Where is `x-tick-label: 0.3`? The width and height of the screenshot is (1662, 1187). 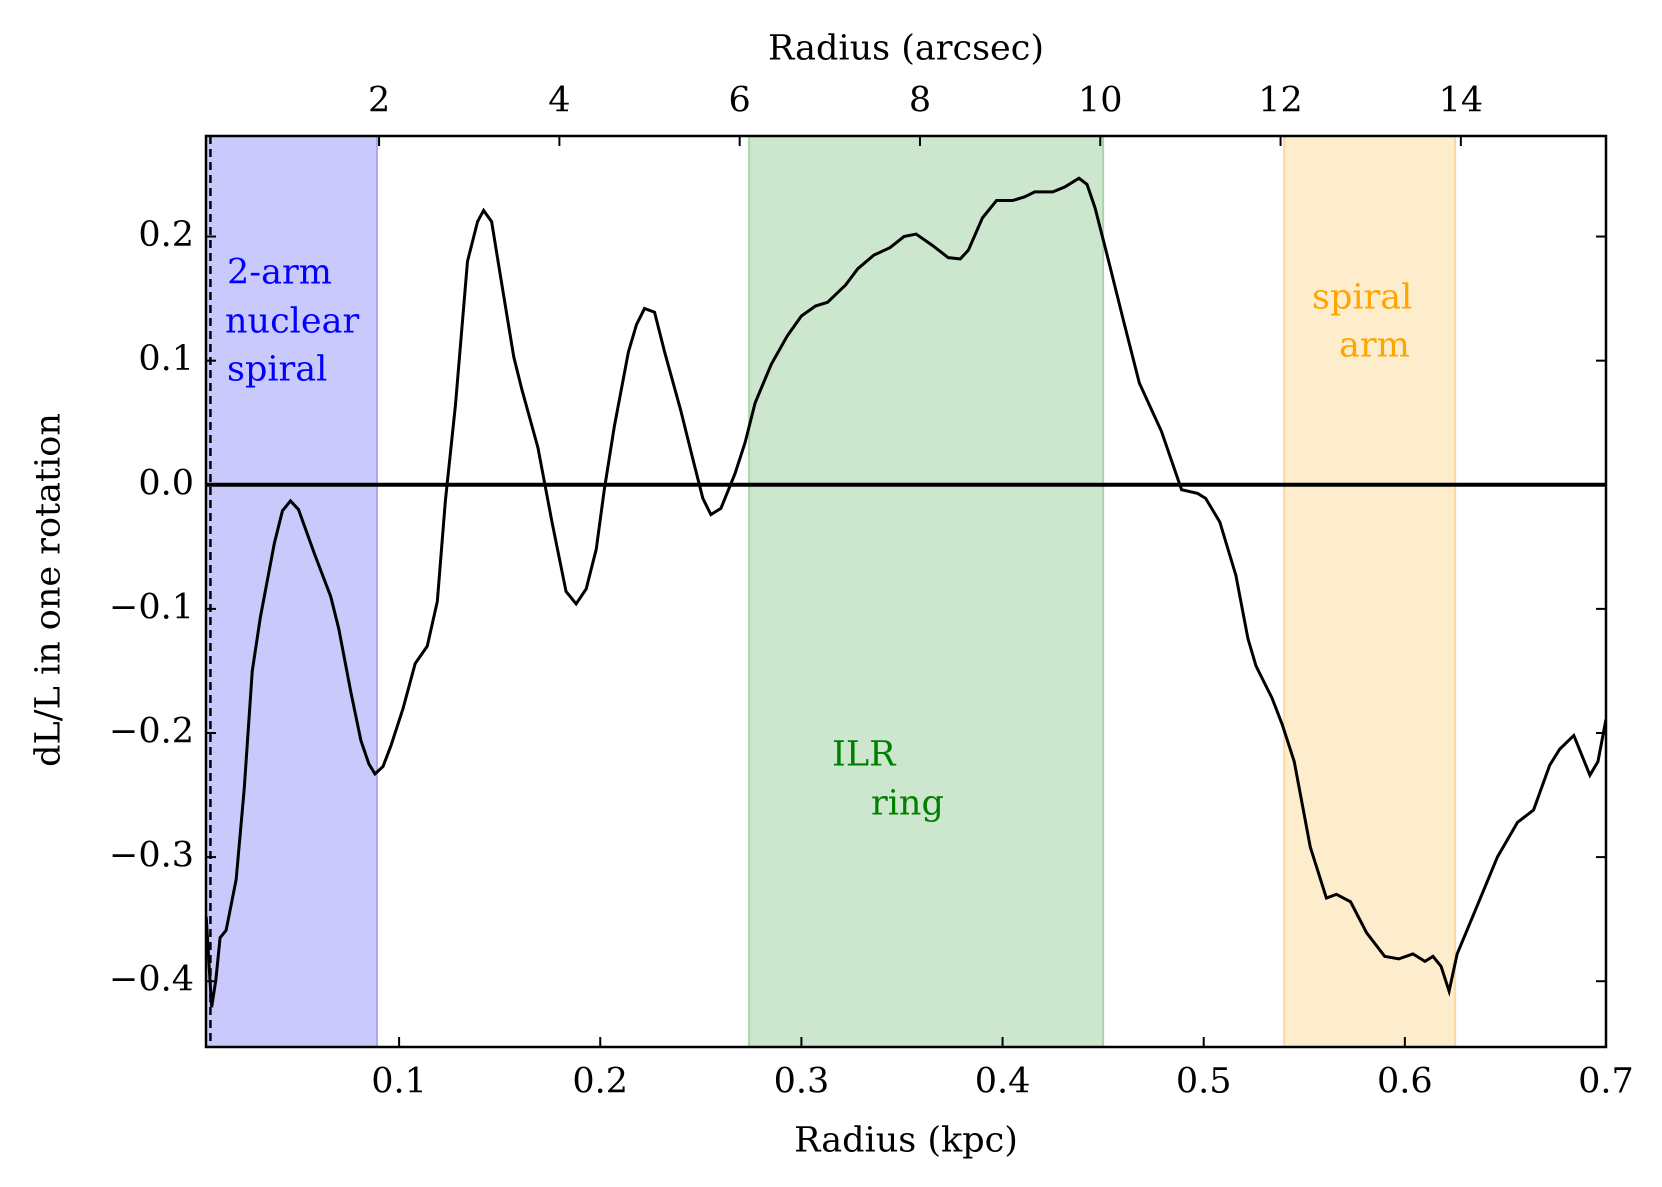
x-tick-label: 0.3 is located at coordinates (802, 1082).